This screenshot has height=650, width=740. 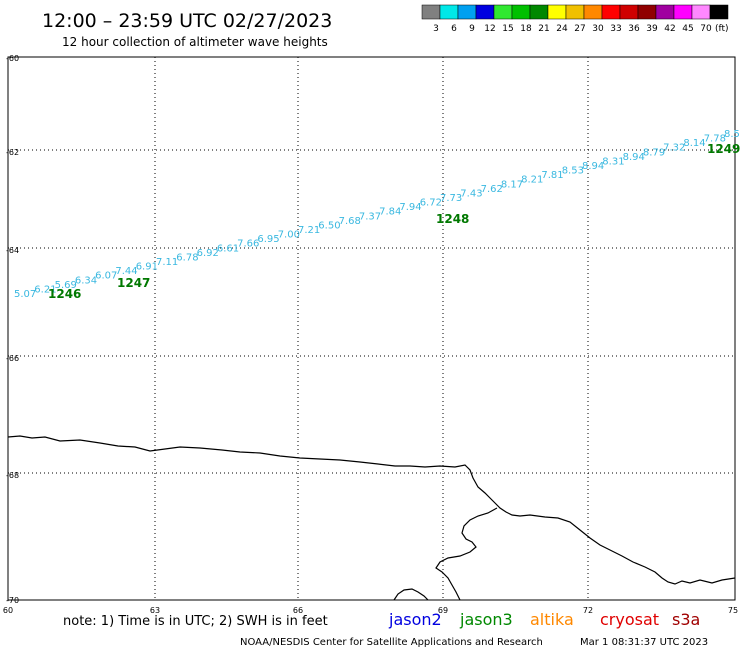 What do you see at coordinates (723, 149) in the screenshot?
I see `time-label: 1249` at bounding box center [723, 149].